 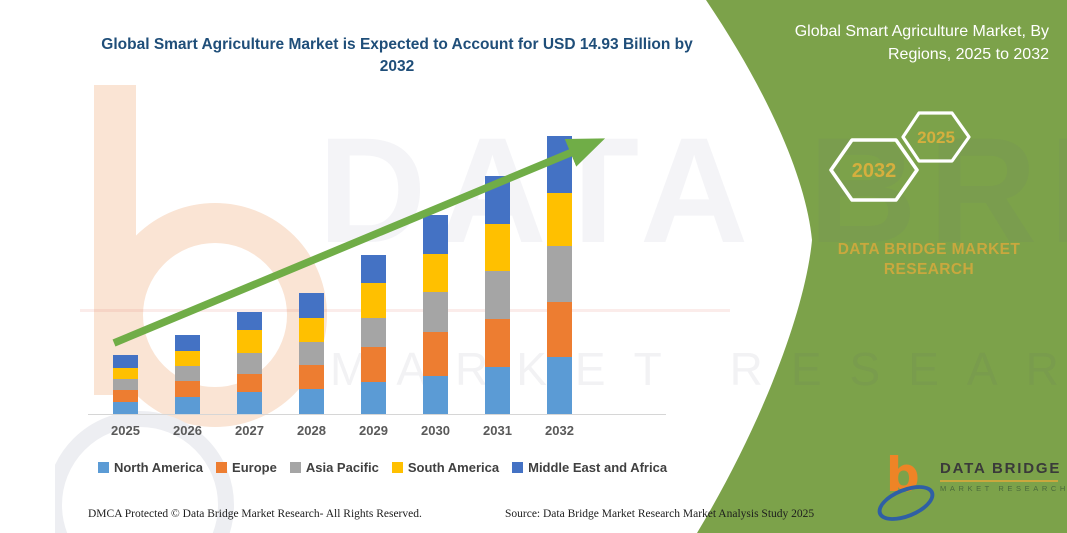 What do you see at coordinates (999, 481) in the screenshot?
I see `logo-gold-rule` at bounding box center [999, 481].